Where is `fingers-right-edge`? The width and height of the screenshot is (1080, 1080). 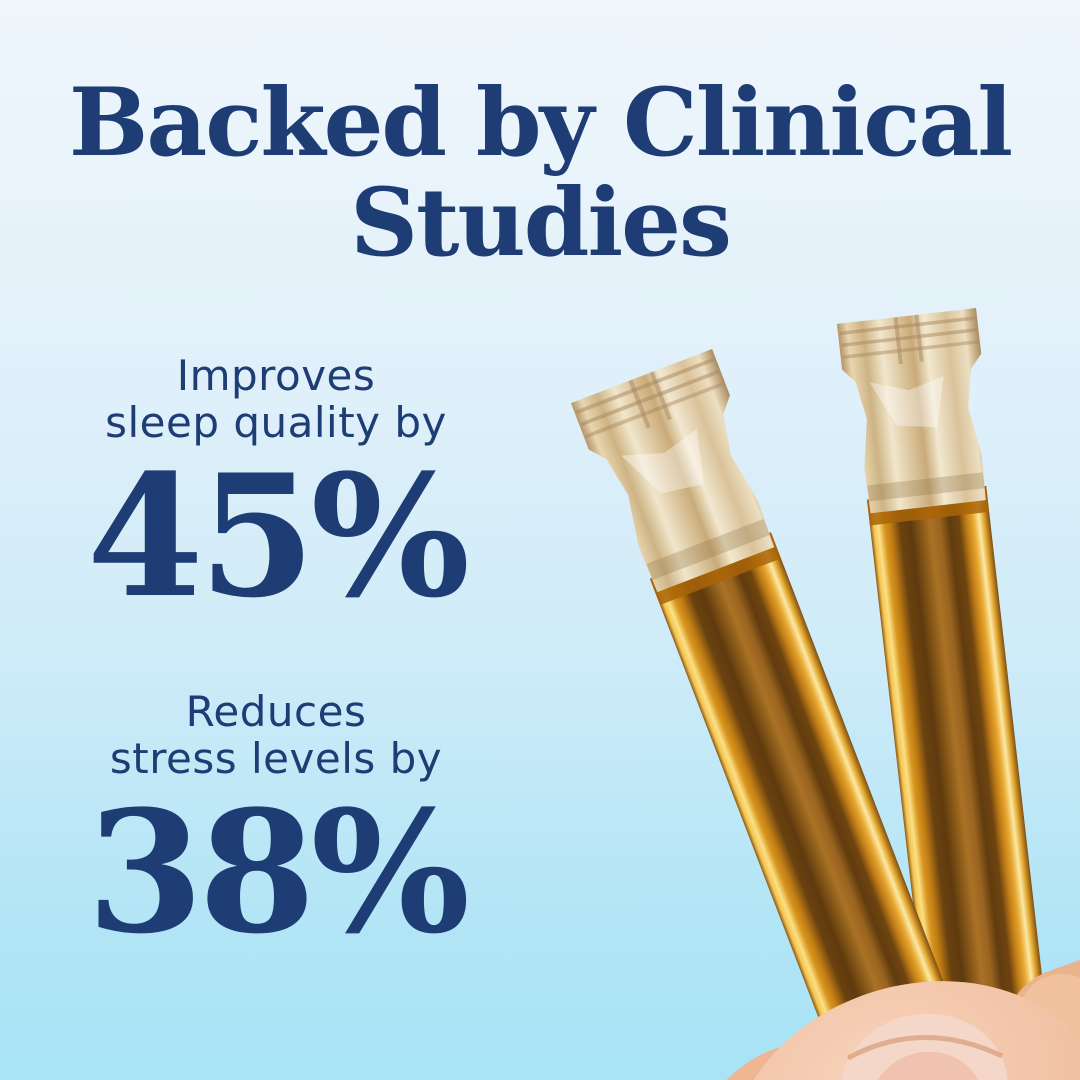 fingers-right-edge is located at coordinates (1039, 1020).